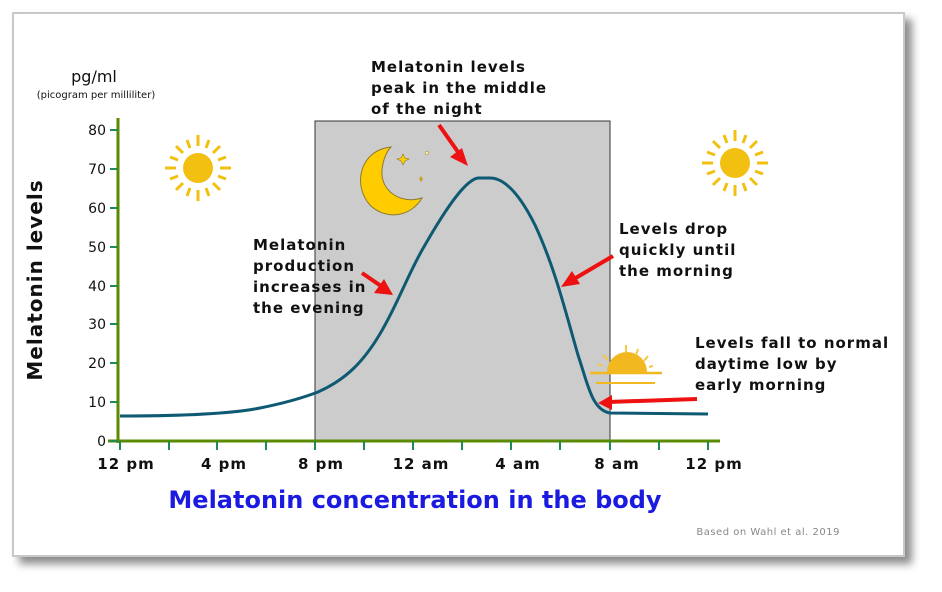 This screenshot has width=942, height=592. I want to click on svg-text: 80, so click(97, 131).